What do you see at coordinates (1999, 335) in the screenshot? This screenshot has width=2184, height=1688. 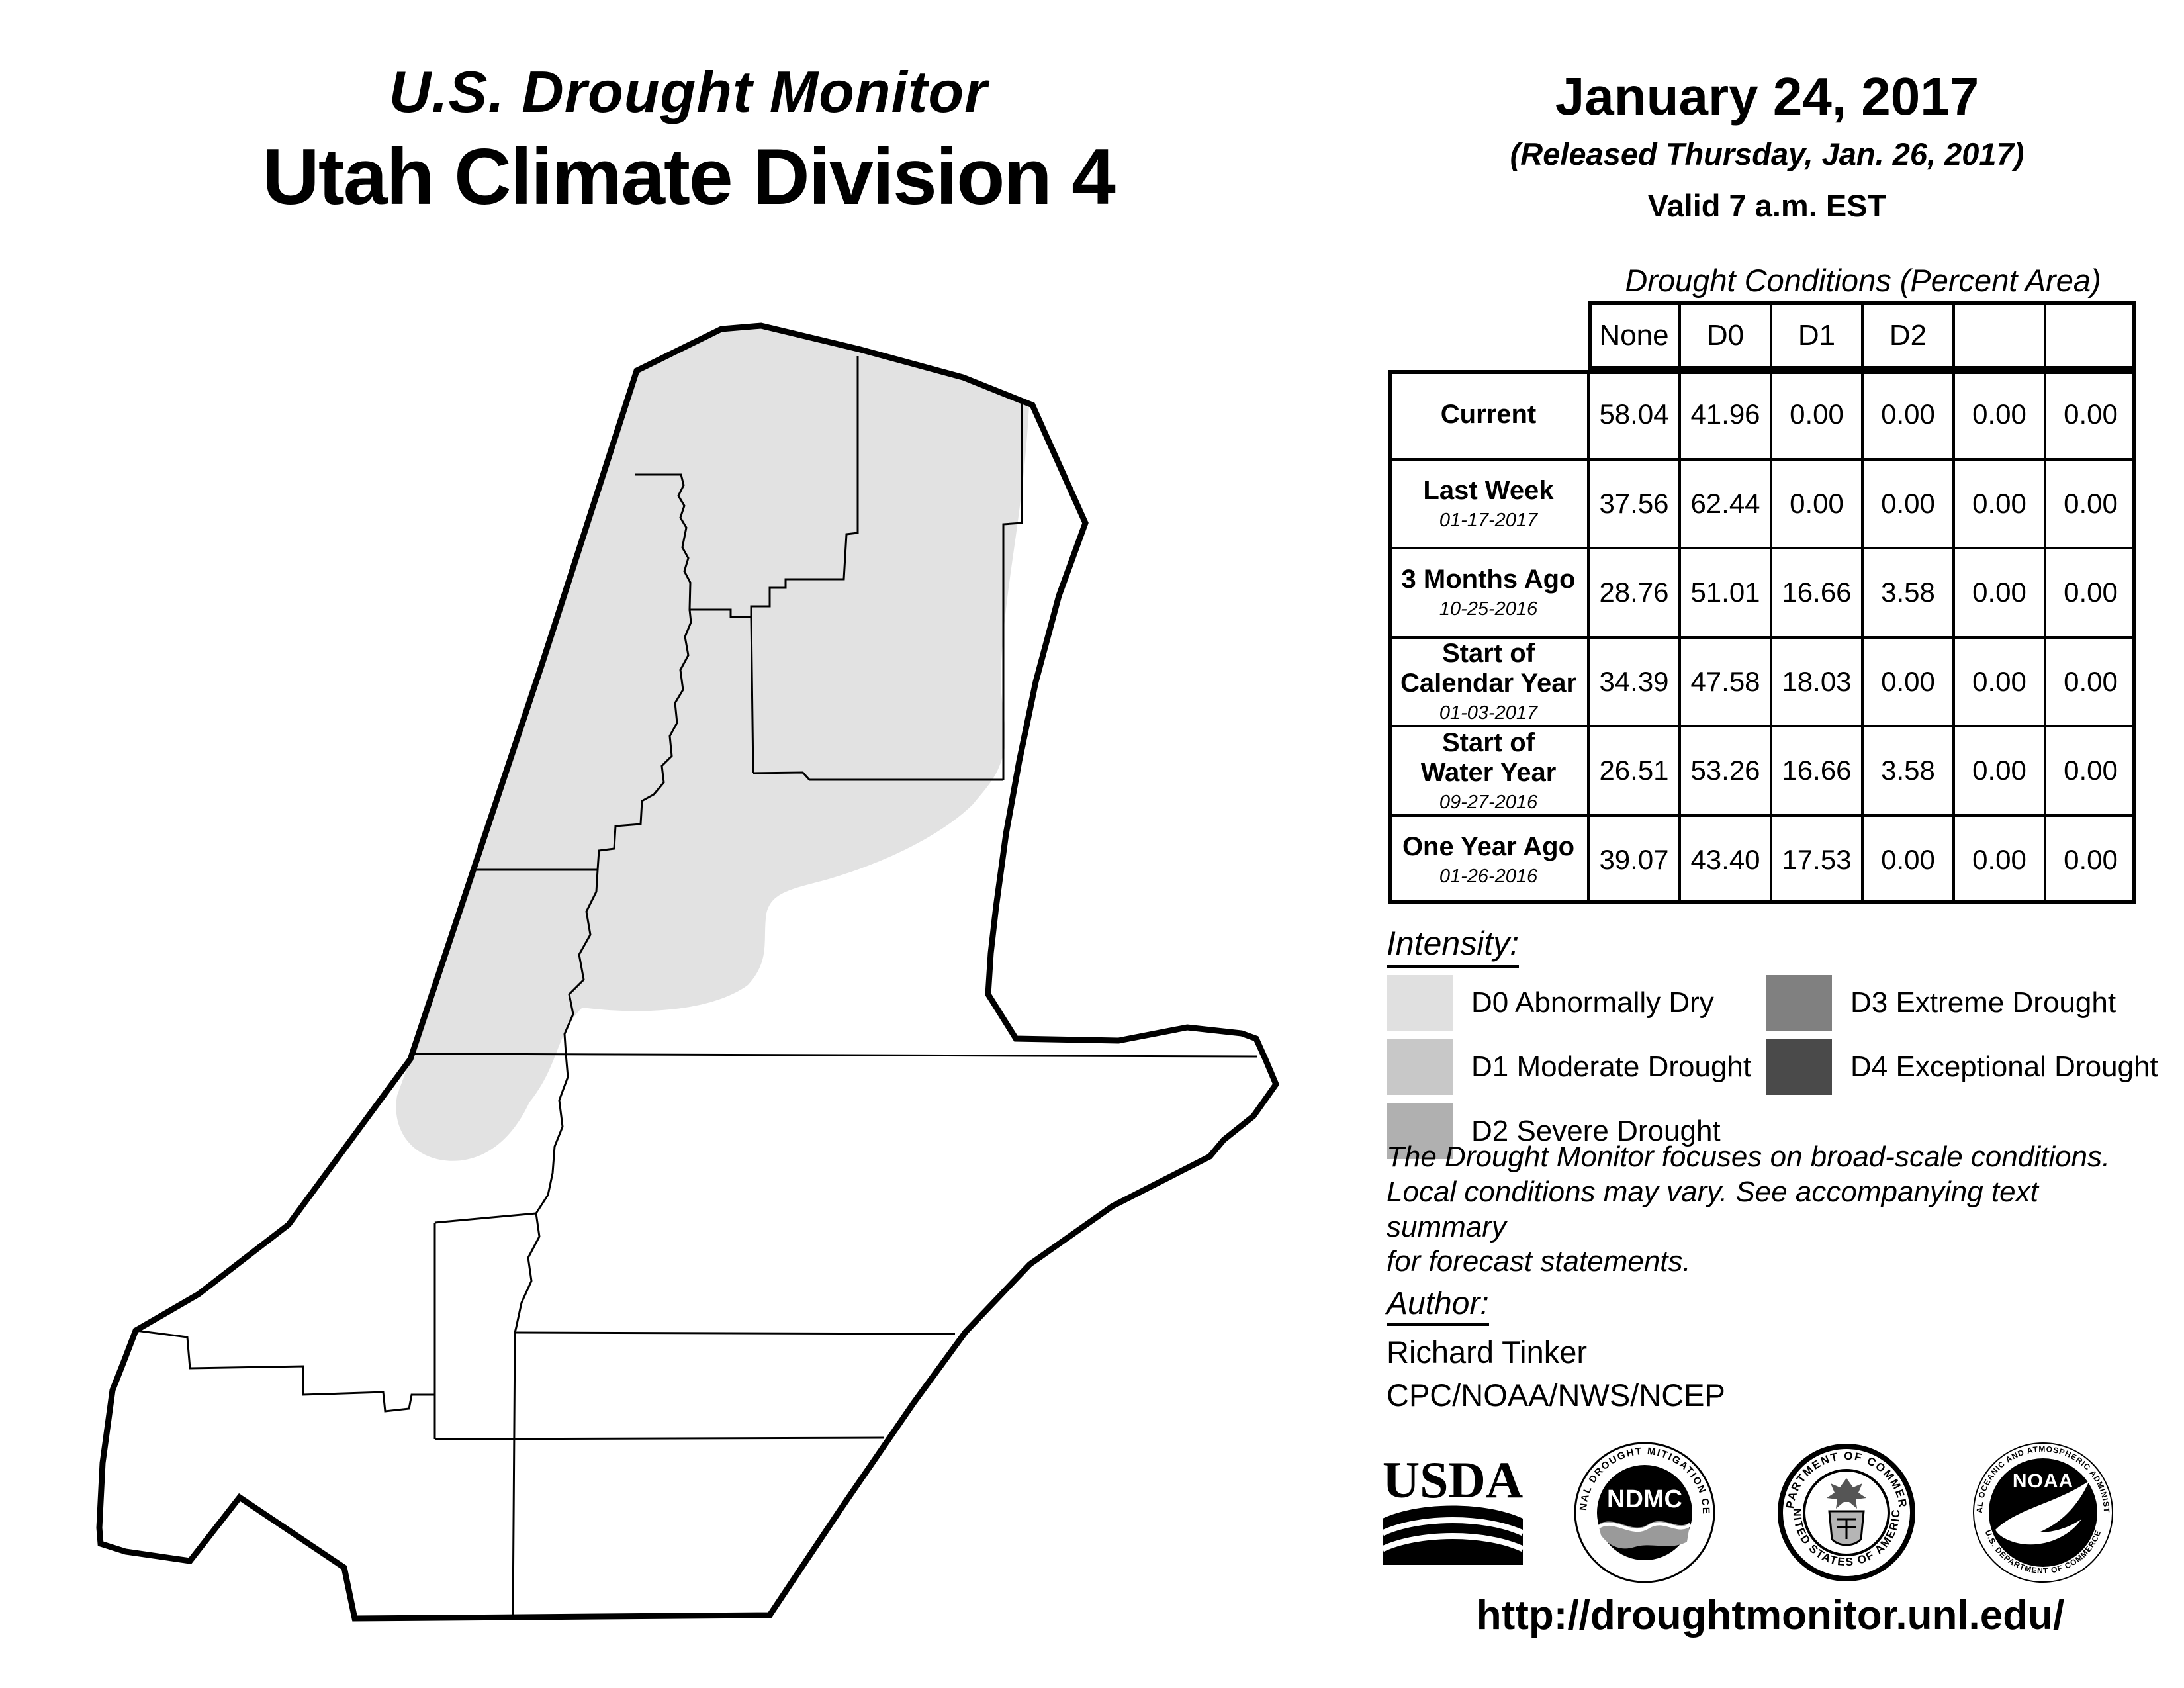 I see `col-header-d3: D3` at bounding box center [1999, 335].